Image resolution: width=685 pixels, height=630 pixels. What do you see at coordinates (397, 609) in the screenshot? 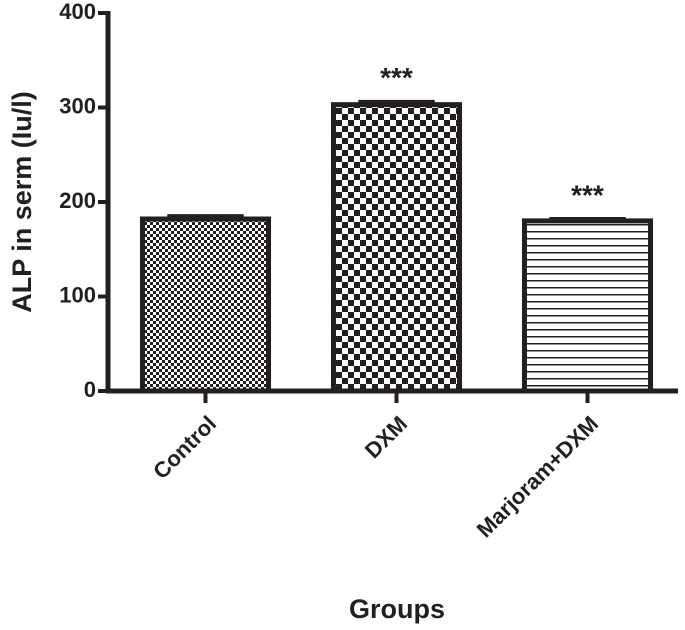
I see `x-axis-title: Groups` at bounding box center [397, 609].